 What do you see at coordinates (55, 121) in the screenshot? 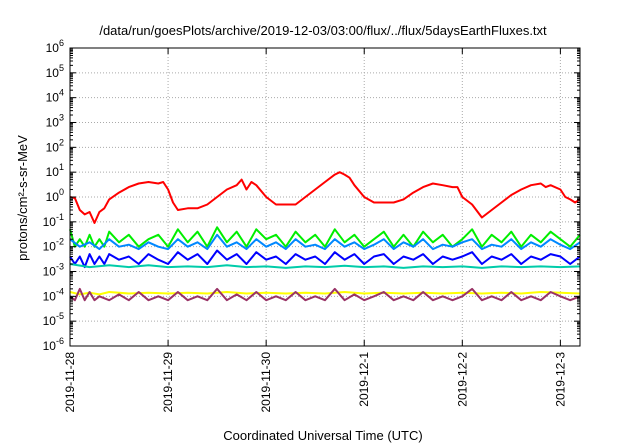
I see `y-tick-label: 10³` at bounding box center [55, 121].